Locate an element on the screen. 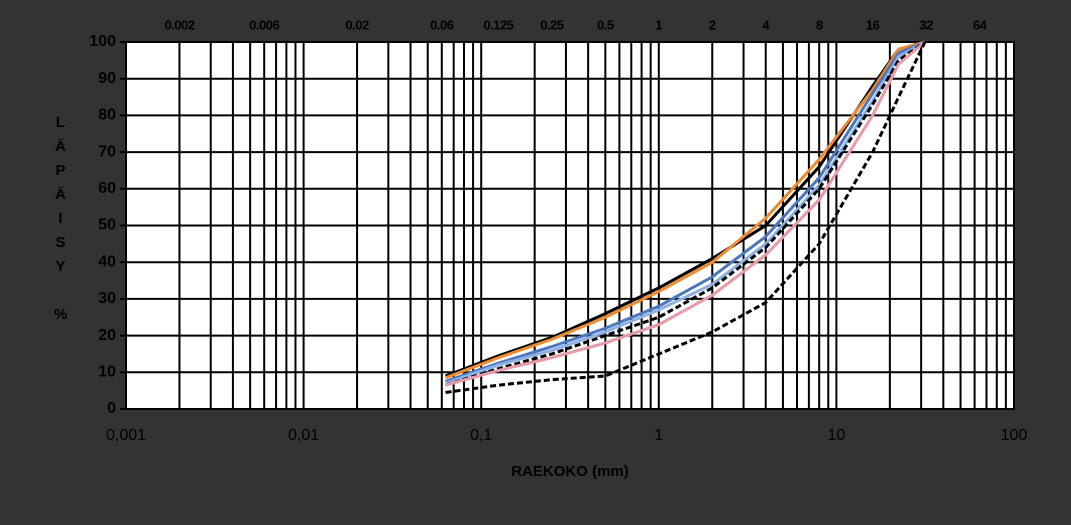  y-tick-label: 80 is located at coordinates (107, 115).